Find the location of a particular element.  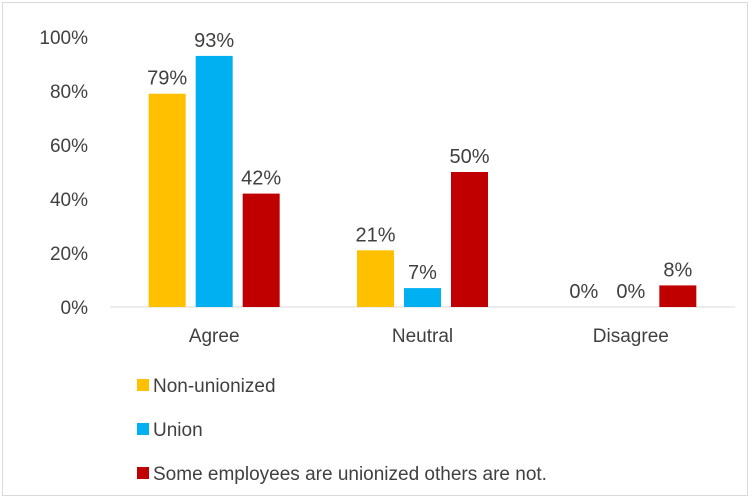

category-label: Disagree is located at coordinates (631, 336).